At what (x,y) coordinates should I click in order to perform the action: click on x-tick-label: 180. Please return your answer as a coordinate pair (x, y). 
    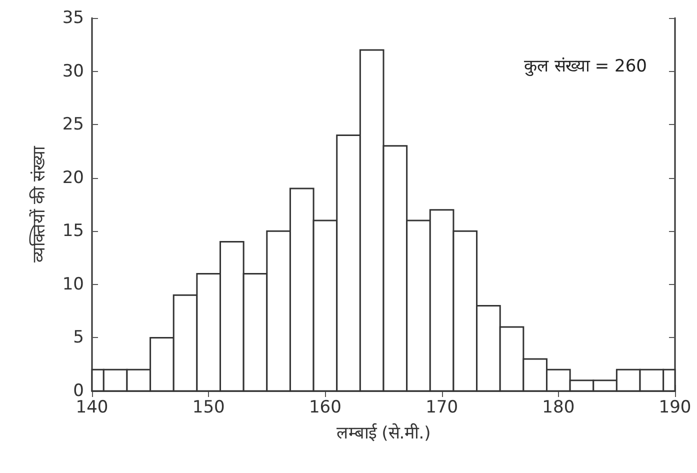
    Looking at the image, I should click on (558, 408).